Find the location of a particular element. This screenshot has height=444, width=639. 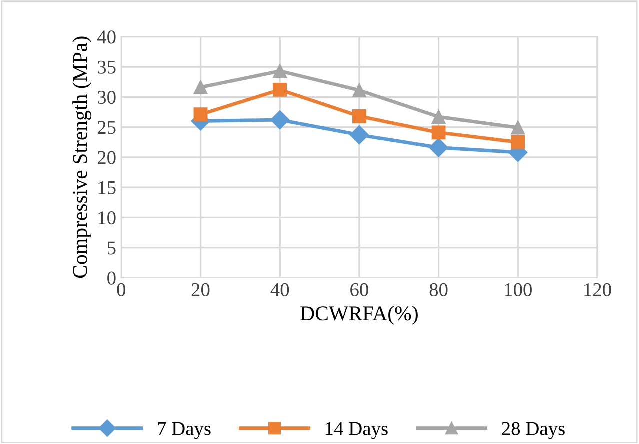

y-tick-label: 25 is located at coordinates (107, 127).